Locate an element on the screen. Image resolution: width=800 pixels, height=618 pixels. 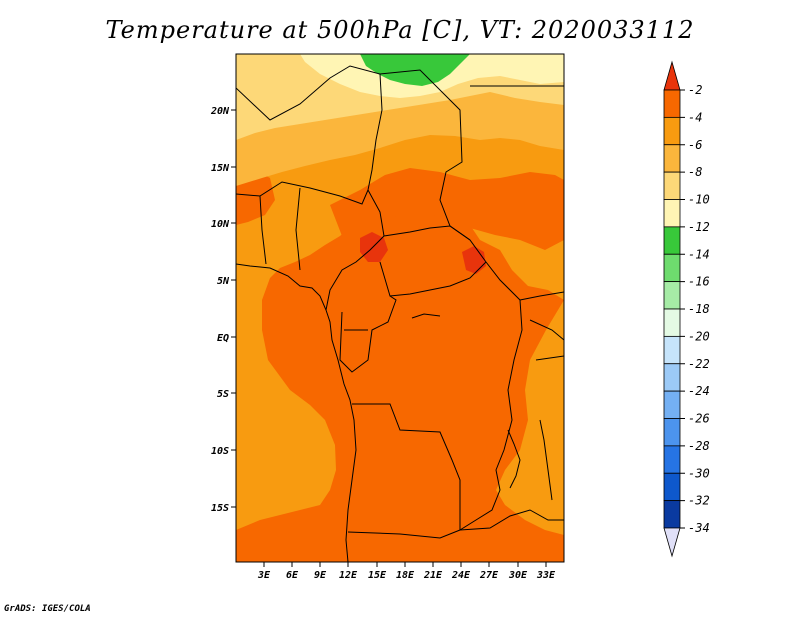
colorbar-label: -16 is located at coordinates (699, 282).